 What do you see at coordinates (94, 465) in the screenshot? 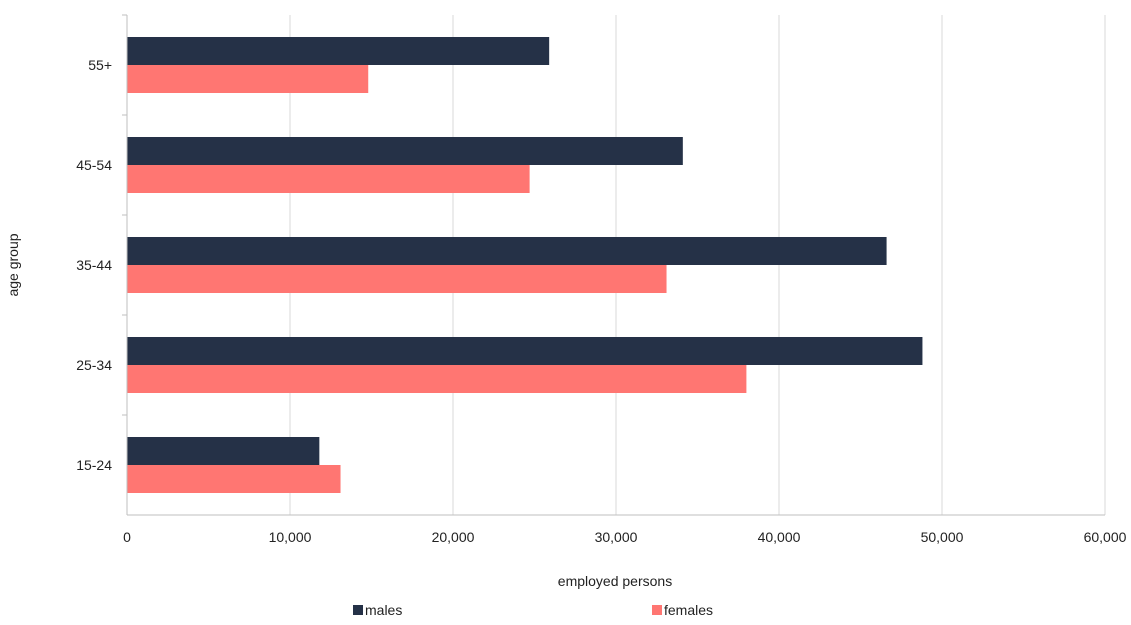
I see `y-tick-label: 15-24` at bounding box center [94, 465].